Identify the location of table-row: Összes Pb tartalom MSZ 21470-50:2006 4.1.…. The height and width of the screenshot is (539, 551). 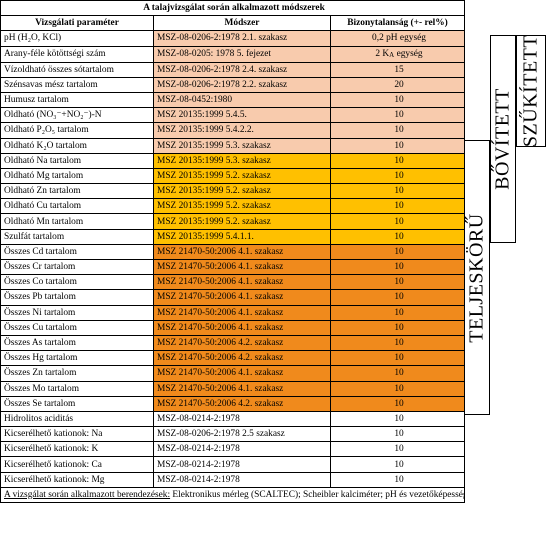
(232, 297).